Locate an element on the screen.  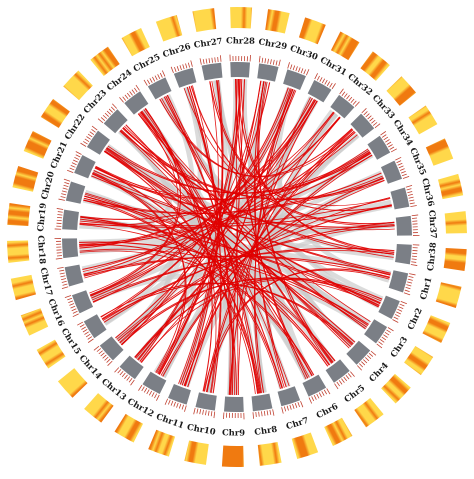
ticks-chr37 is located at coordinates (416, 225).